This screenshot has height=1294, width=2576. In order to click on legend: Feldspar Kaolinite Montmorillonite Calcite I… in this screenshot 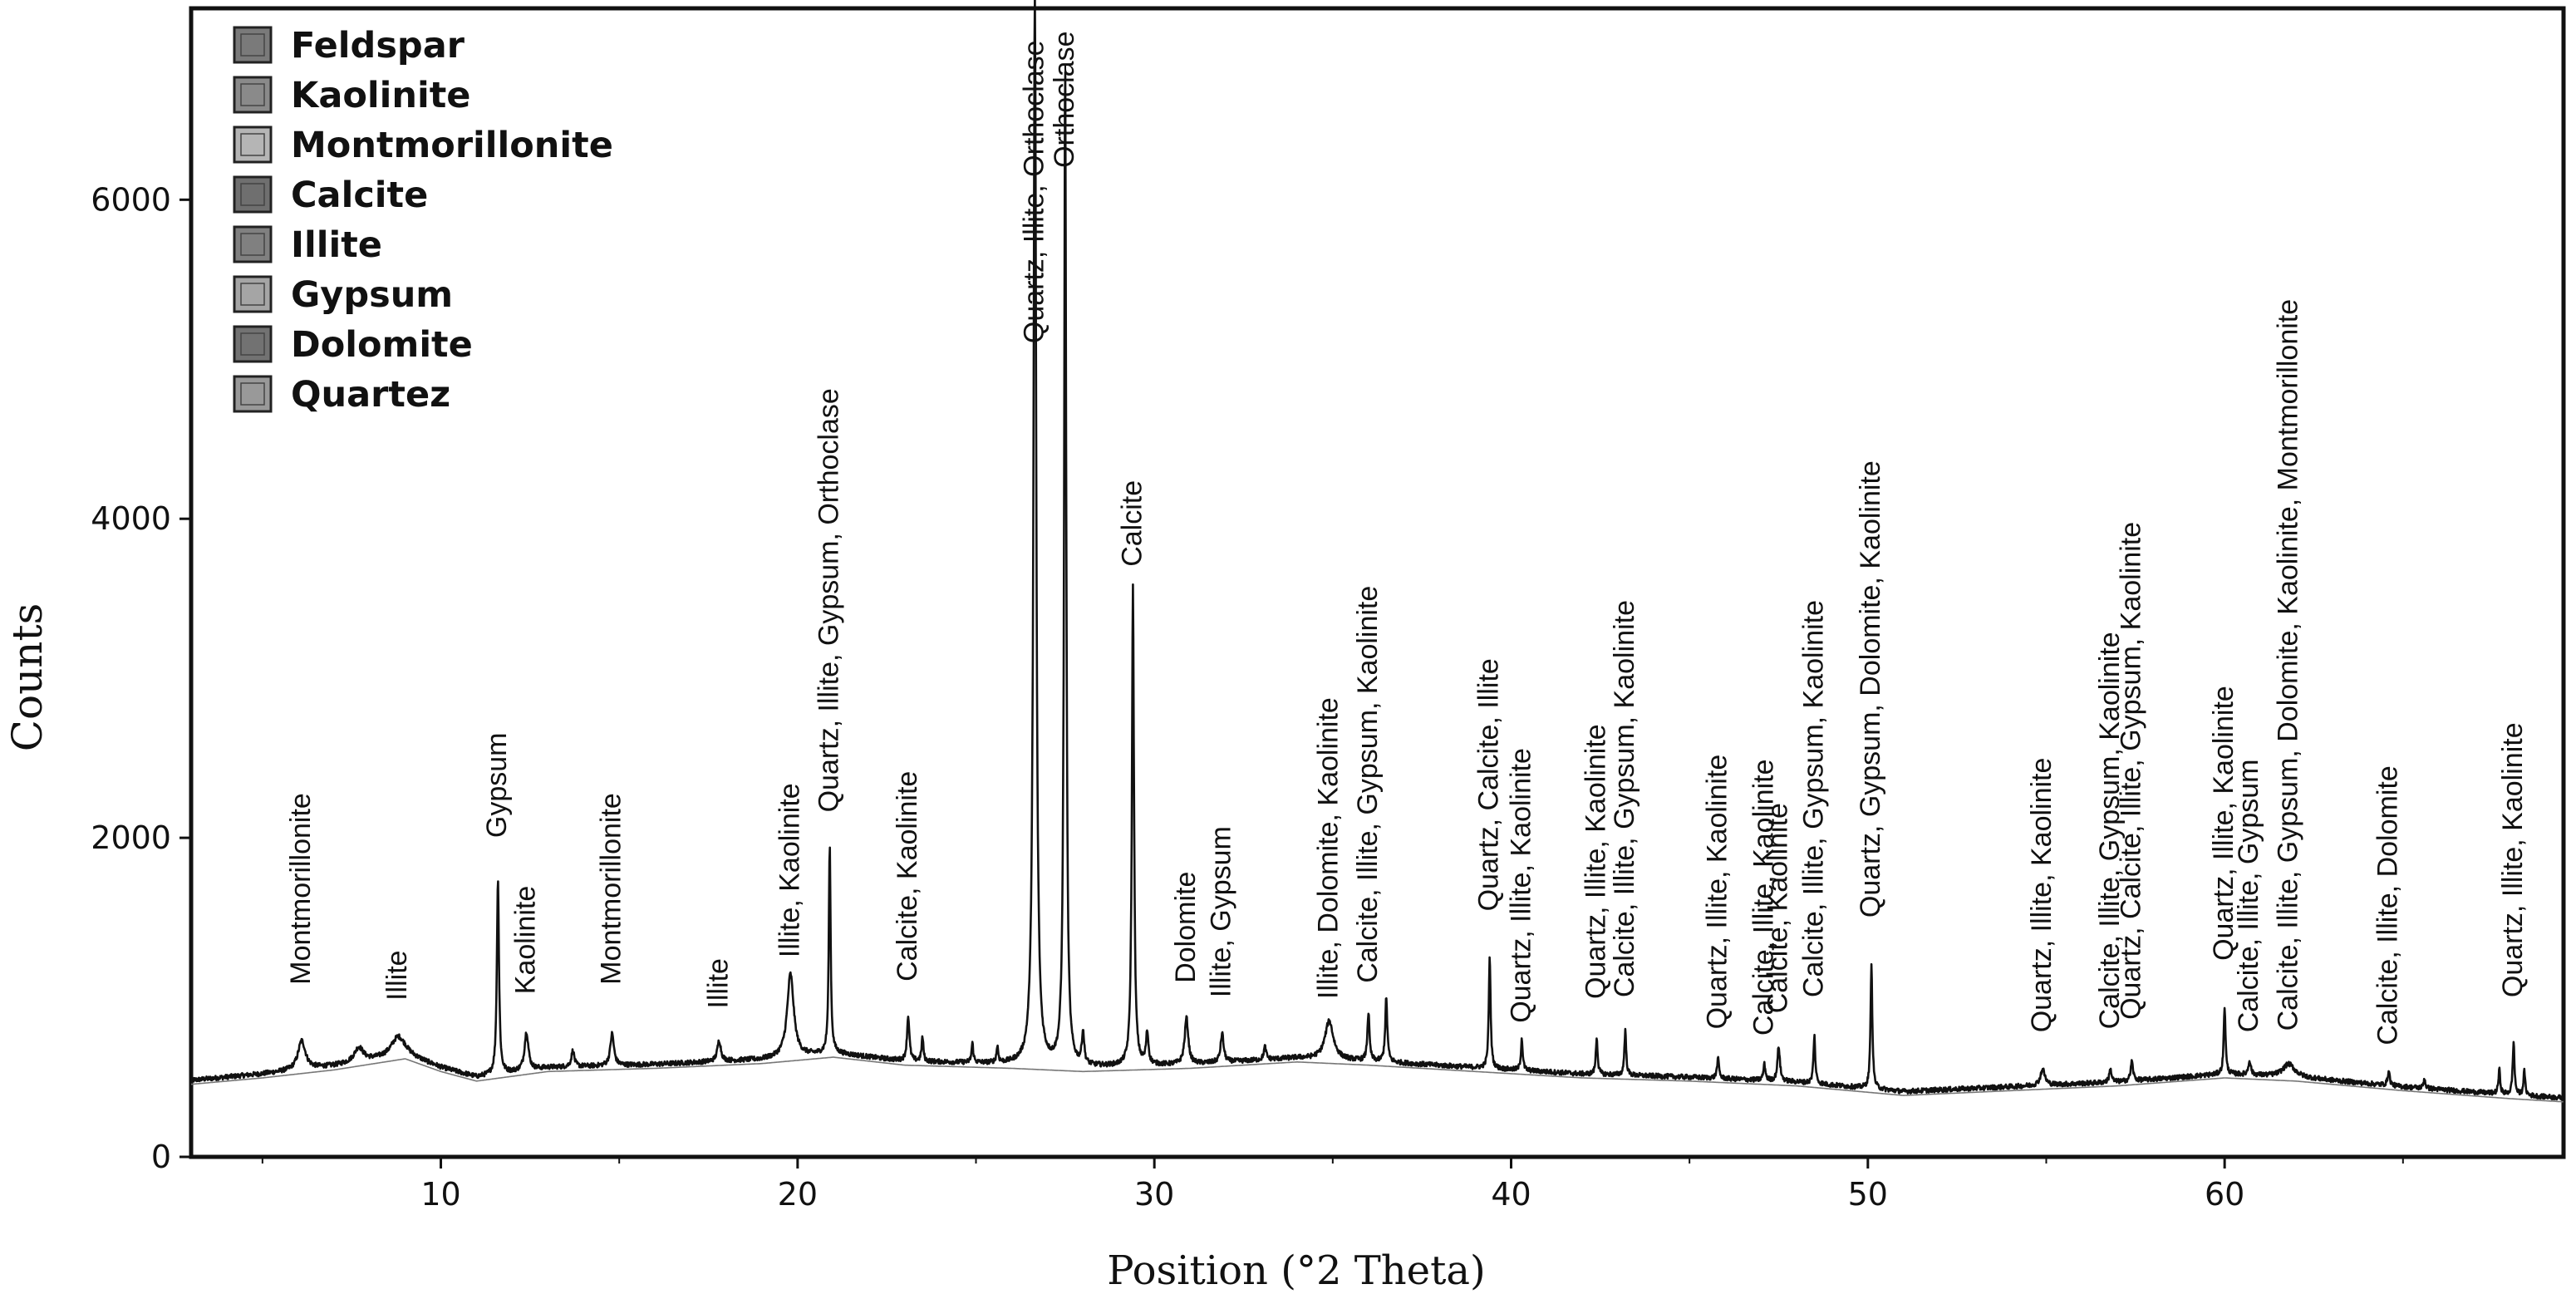, I will do `click(423, 220)`.